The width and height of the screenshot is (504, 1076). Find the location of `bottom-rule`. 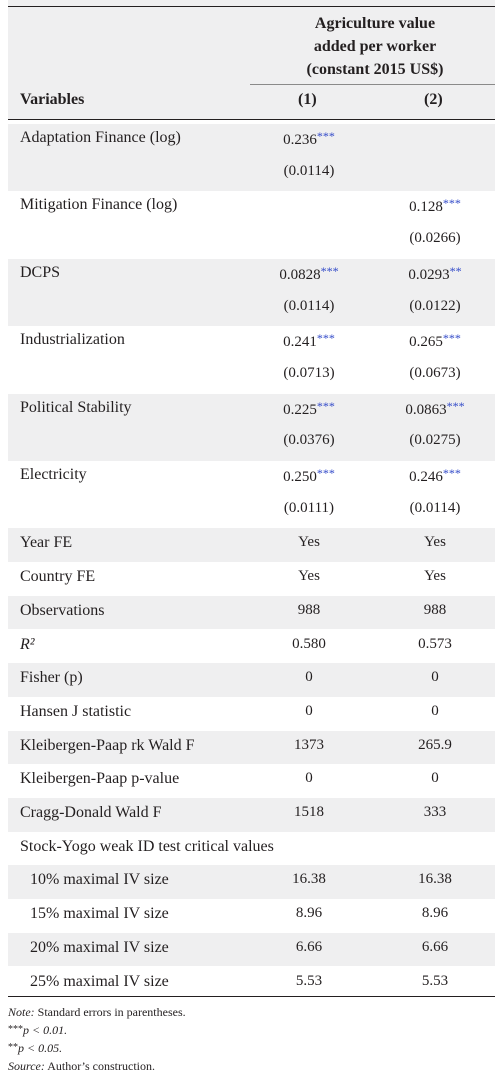

bottom-rule is located at coordinates (251, 996).